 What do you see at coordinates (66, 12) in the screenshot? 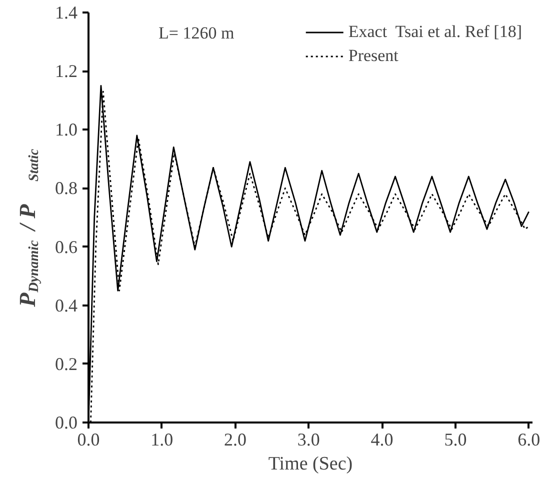
I see `y-tick-label: 1.4` at bounding box center [66, 12].